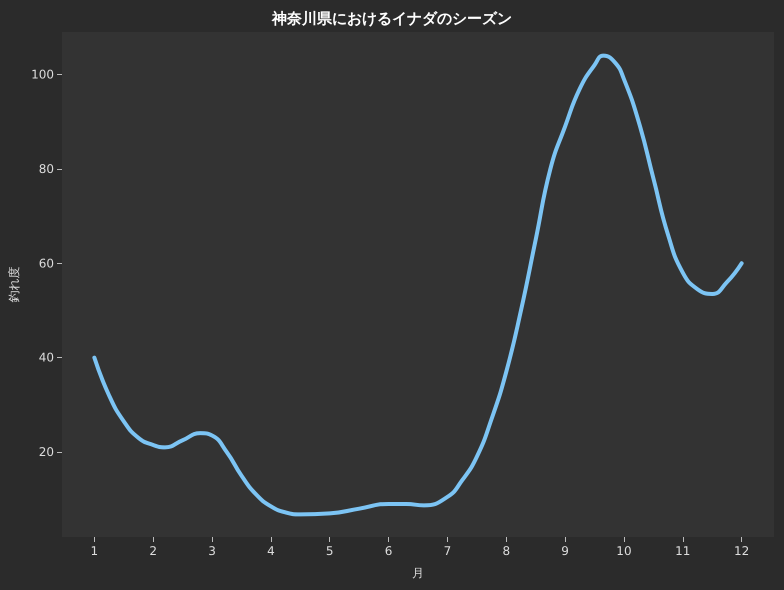 Image resolution: width=784 pixels, height=590 pixels. What do you see at coordinates (388, 551) in the screenshot?
I see `x-tick-label: 6` at bounding box center [388, 551].